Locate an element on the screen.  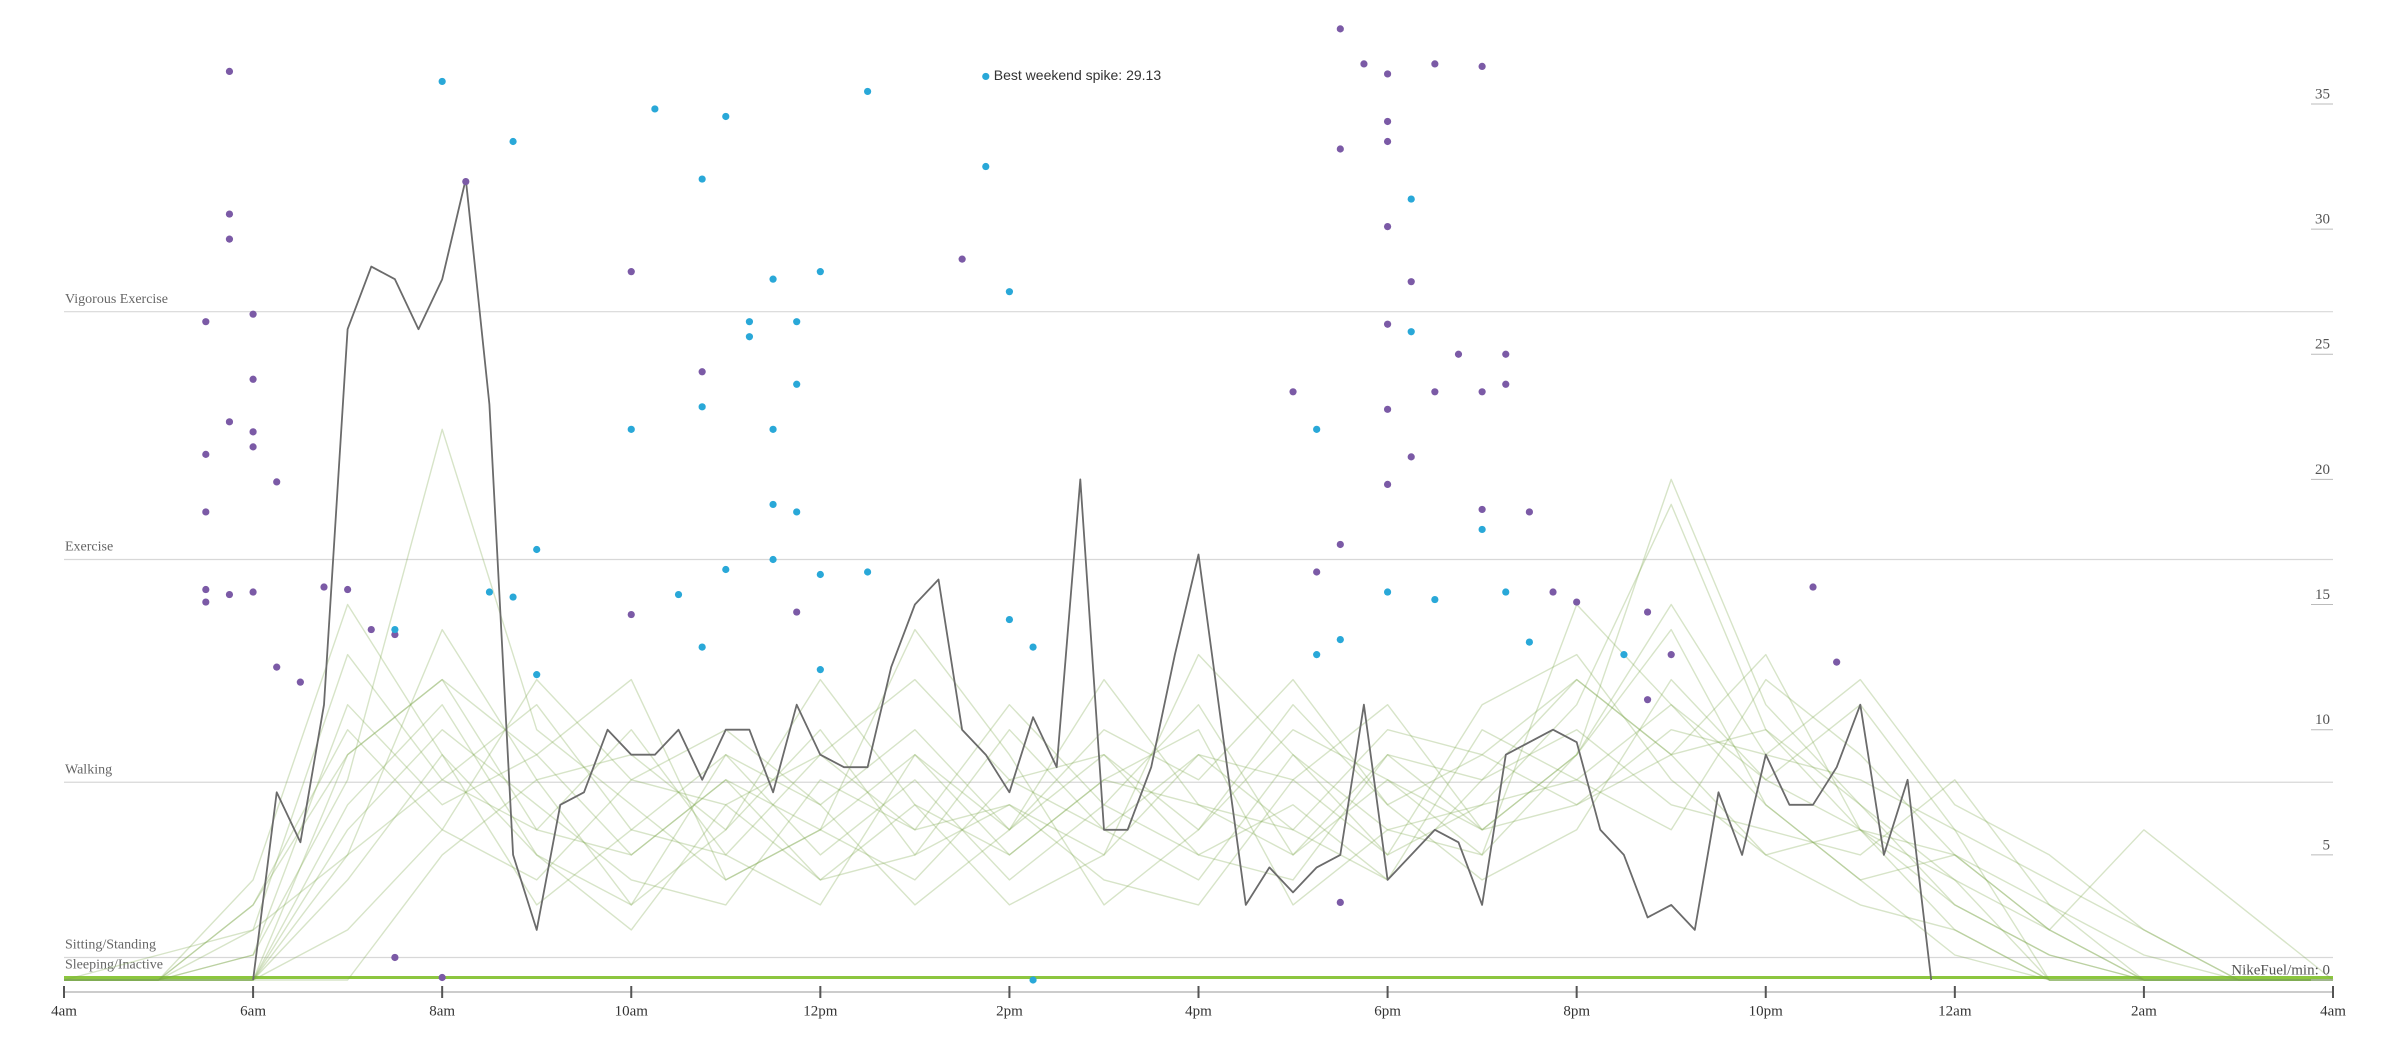
x-tick-label: 4am is located at coordinates (2333, 1011).